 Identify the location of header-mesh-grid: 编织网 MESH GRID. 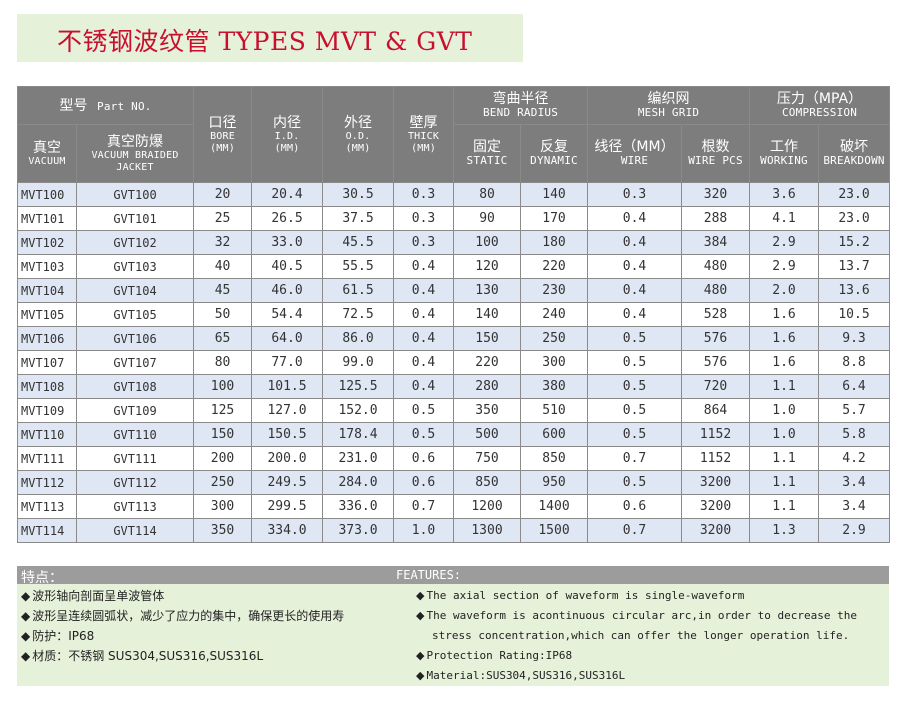
(669, 105).